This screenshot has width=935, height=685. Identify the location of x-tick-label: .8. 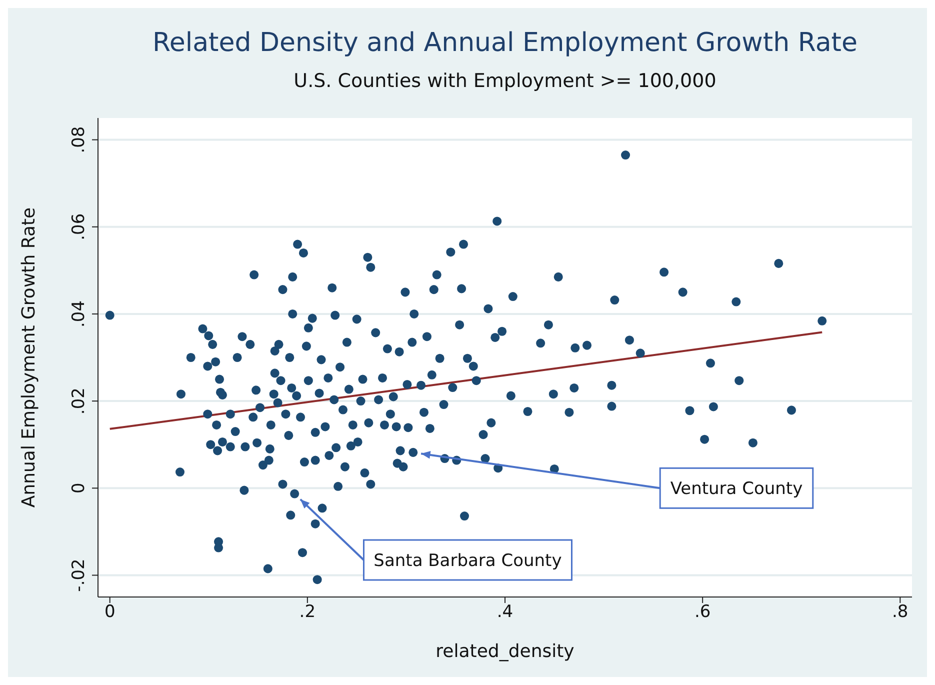
(900, 612).